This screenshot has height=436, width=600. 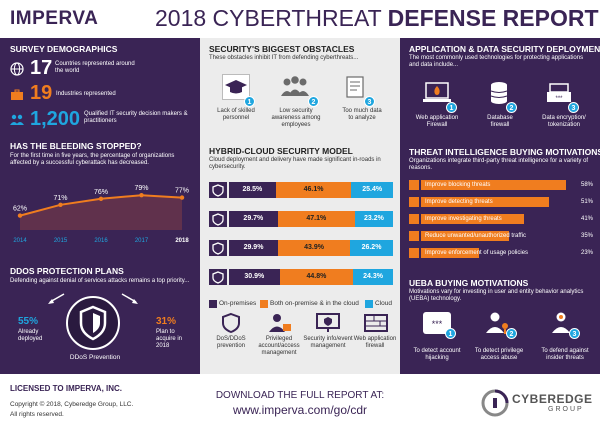 What do you see at coordinates (282, 49) in the screenshot?
I see `obstacles-heading: SECURITY'S BIGGEST OBSTACLES` at bounding box center [282, 49].